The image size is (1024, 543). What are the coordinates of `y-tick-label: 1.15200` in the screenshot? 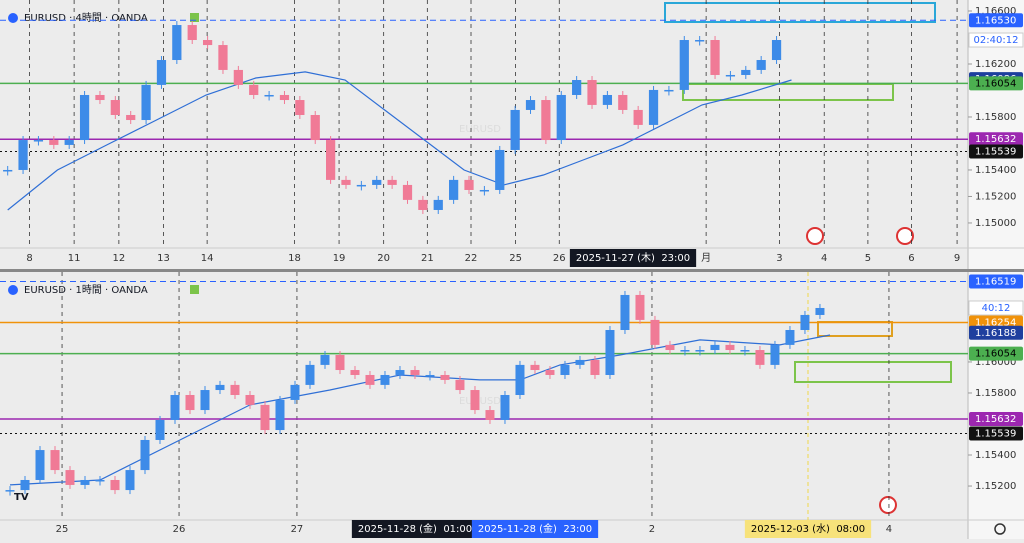 It's located at (995, 196).